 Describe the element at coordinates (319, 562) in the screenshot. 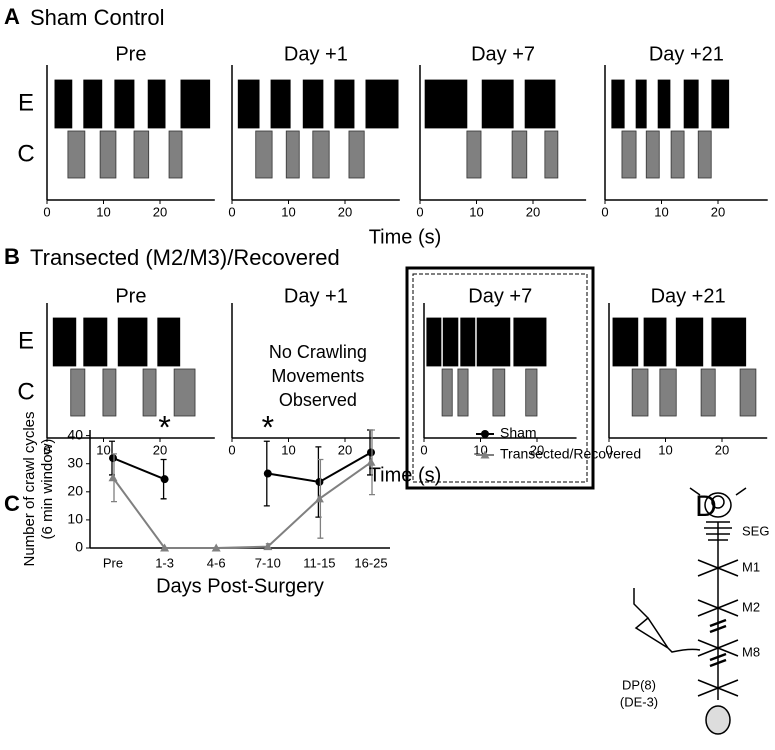

I see `x-tick-label: 11-15` at that location.